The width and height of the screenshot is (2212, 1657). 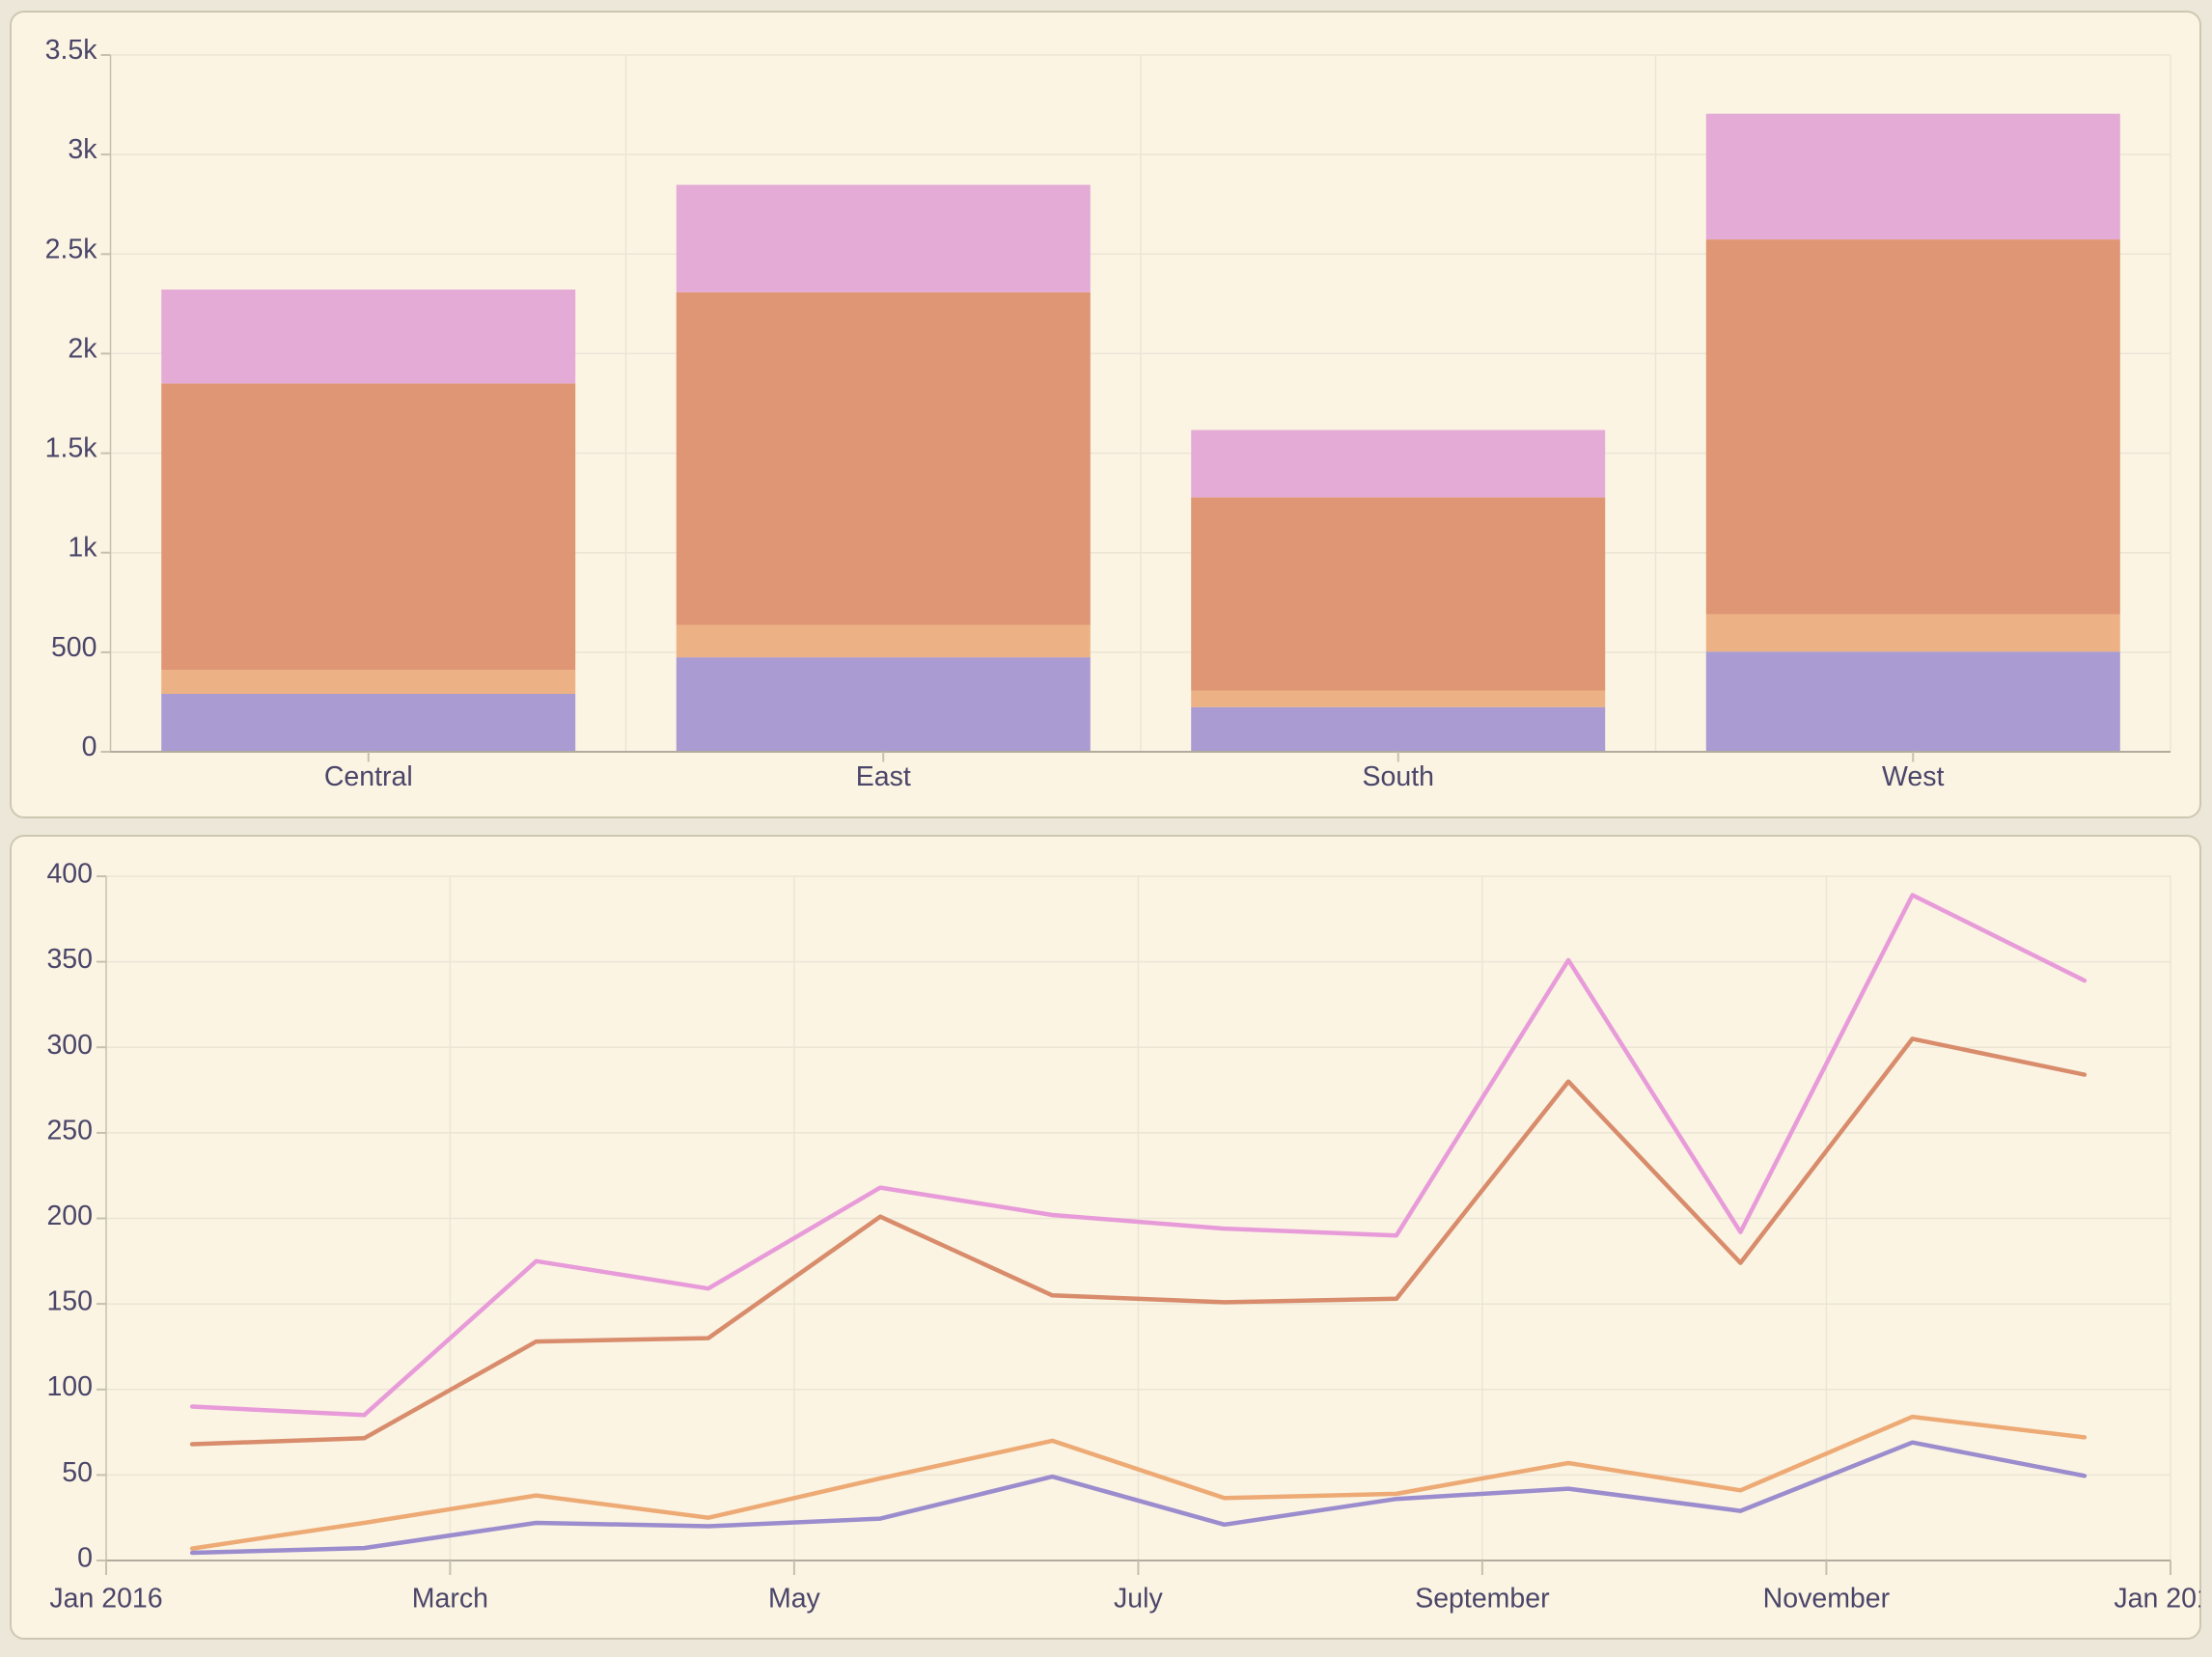 What do you see at coordinates (69, 1386) in the screenshot?
I see `svg-text: 100` at bounding box center [69, 1386].